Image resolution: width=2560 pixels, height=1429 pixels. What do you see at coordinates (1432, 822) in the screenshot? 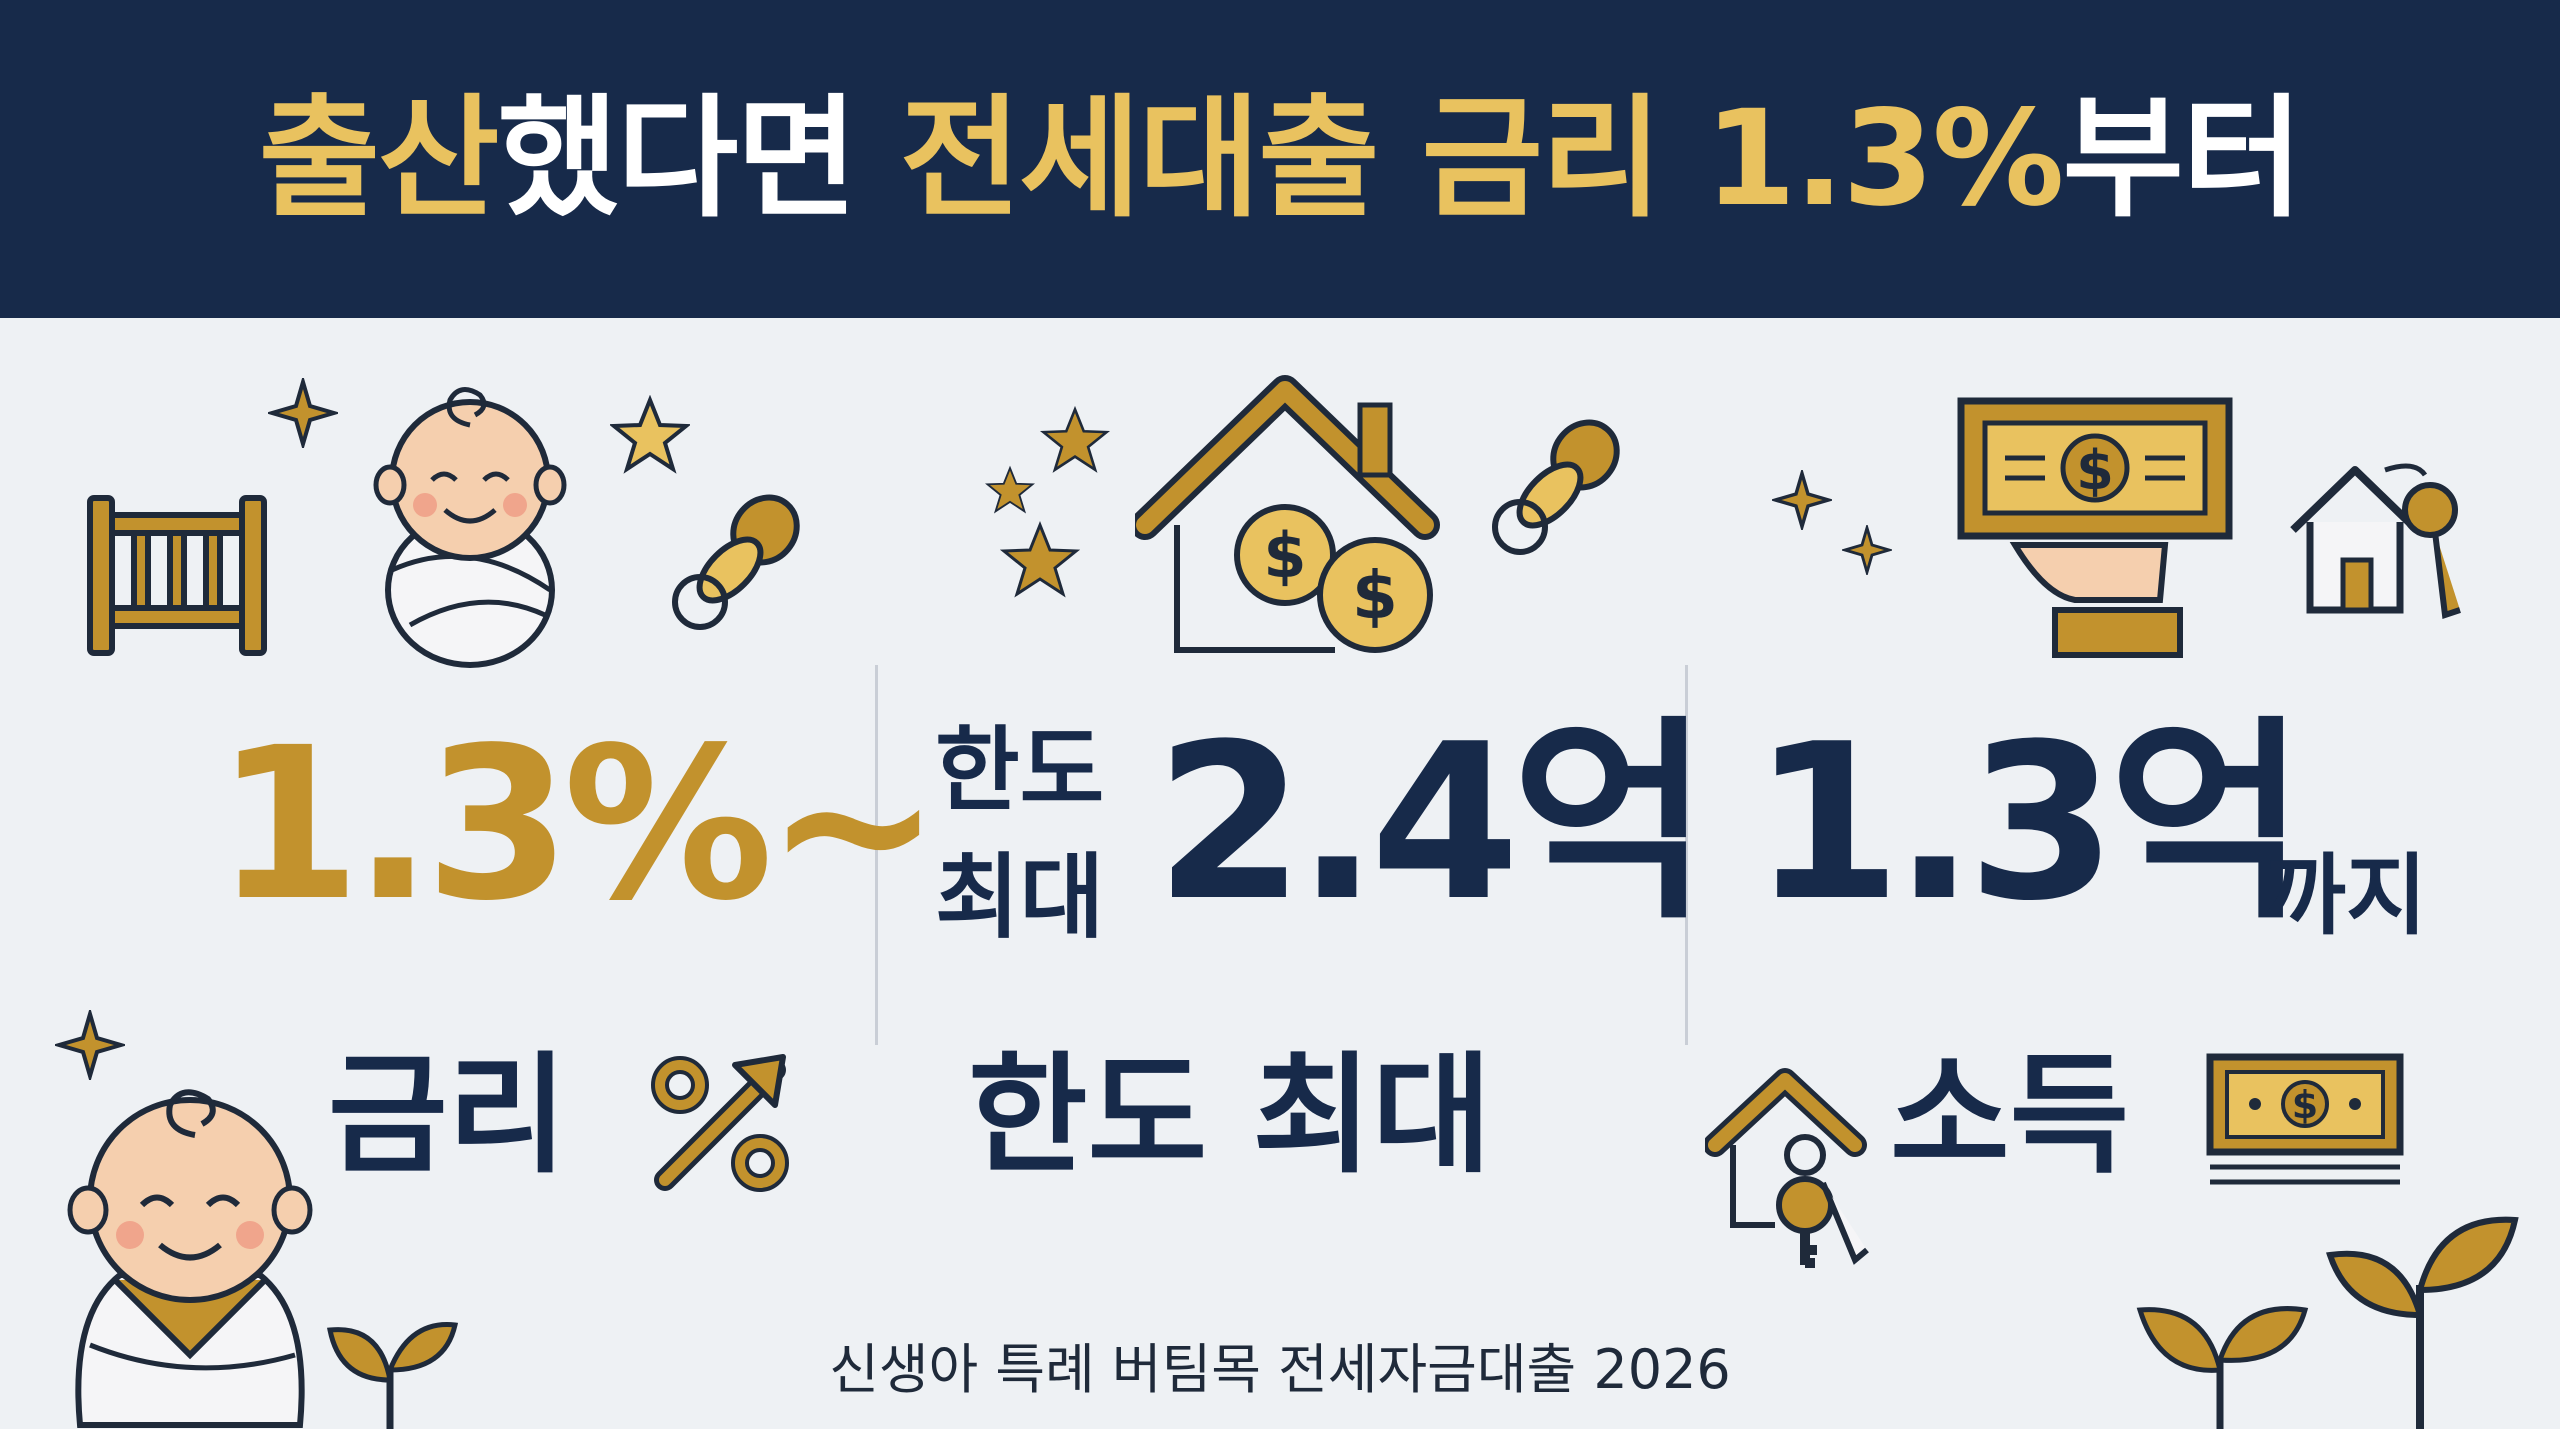
I see `limit-amount-value: 2.4억` at bounding box center [1432, 822].